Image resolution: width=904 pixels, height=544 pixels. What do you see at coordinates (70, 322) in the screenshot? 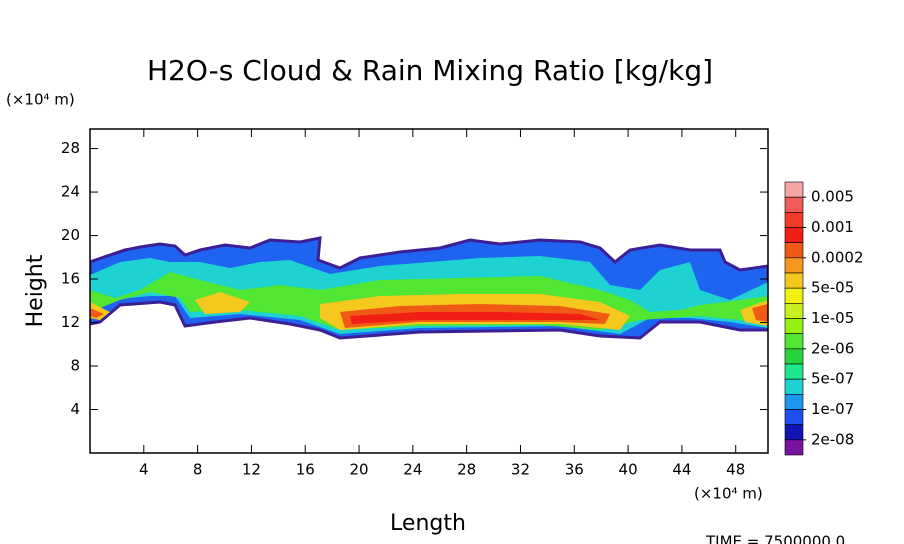
I see `y-tick-label: 12` at bounding box center [70, 322].